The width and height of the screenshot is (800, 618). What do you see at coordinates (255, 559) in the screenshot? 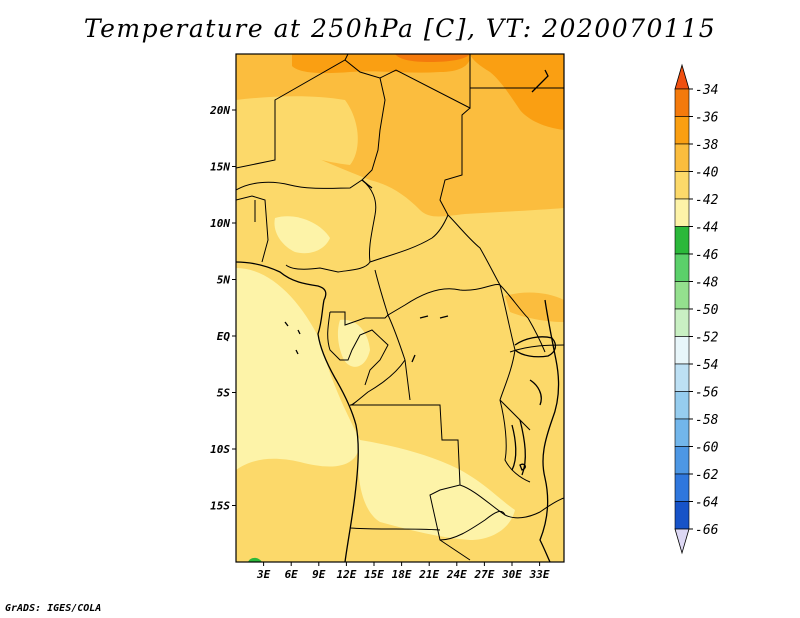
I see `cold-patch` at bounding box center [255, 559].